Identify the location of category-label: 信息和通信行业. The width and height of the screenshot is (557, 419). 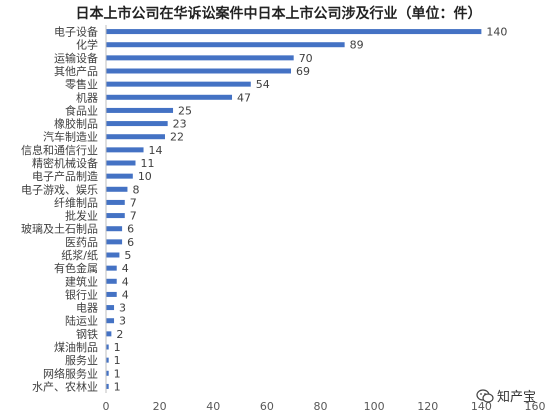
(59, 150).